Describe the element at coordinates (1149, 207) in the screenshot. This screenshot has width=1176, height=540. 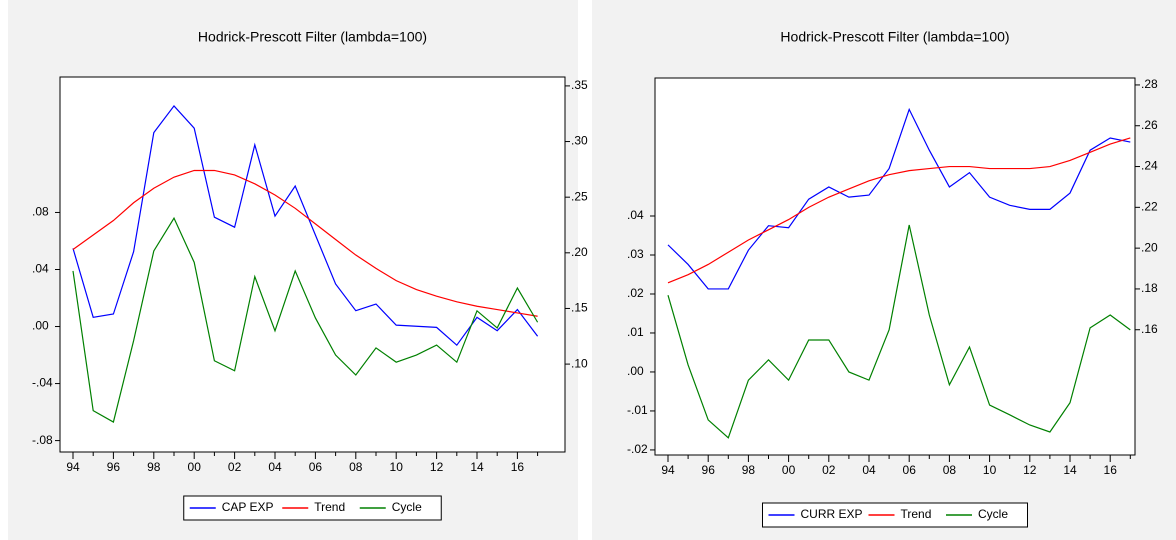
I see `y2-tick-label: .22` at that location.